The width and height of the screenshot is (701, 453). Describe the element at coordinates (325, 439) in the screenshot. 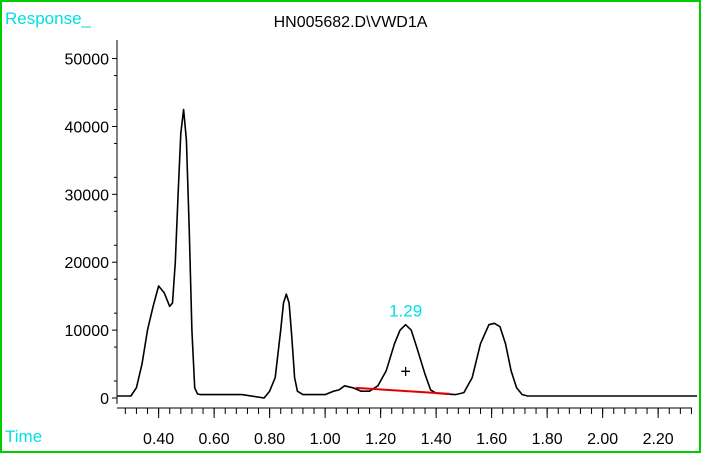

I see `x-tick-label: 1.00` at that location.